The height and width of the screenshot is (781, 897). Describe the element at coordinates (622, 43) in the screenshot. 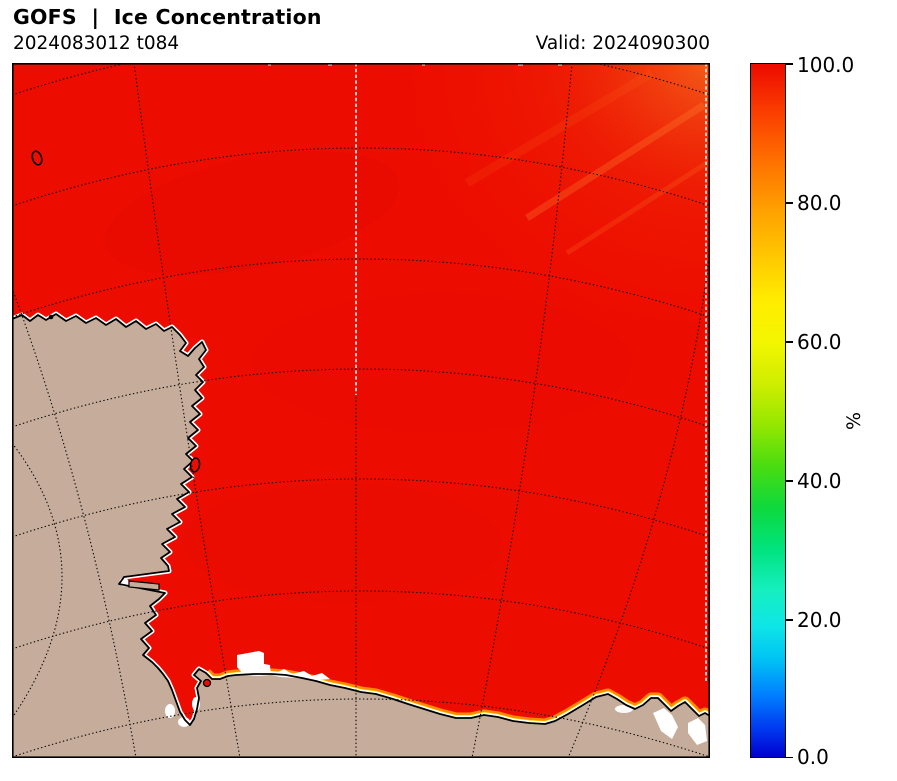

I see `valid-timestamp: Valid: 2024090300` at that location.